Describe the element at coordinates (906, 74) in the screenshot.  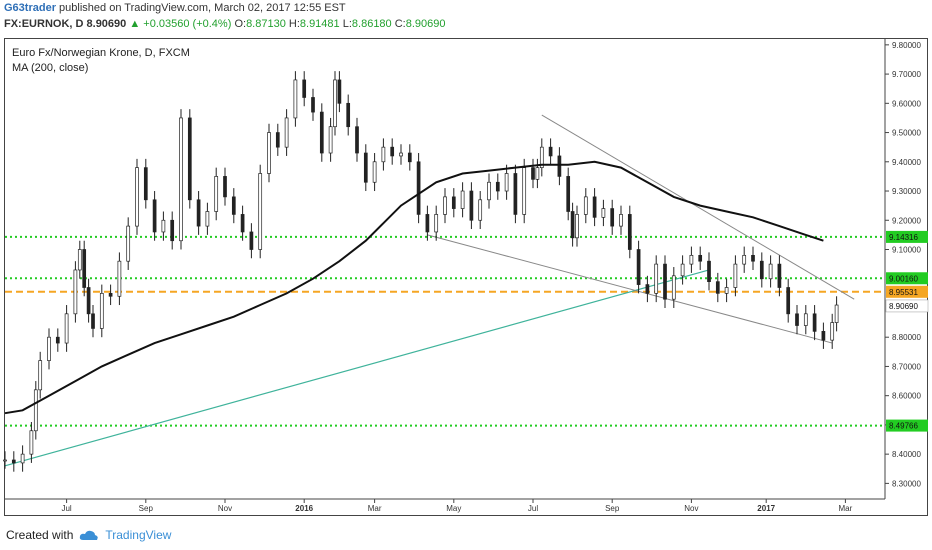
I see `y-tick-label: 9.70000` at that location.